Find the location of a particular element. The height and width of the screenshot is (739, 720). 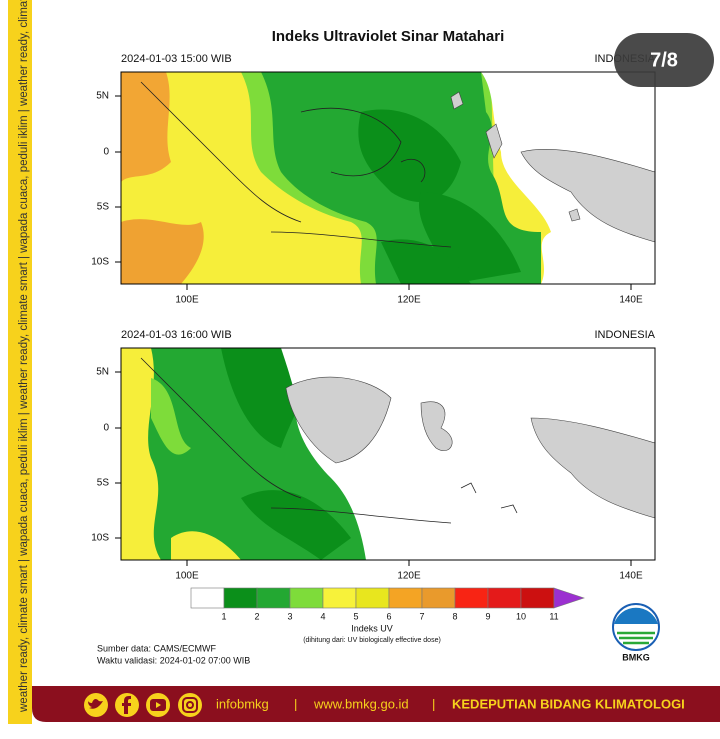

footer-department: KEDEPUTIAN BIDANG KLIMATOLOGI is located at coordinates (568, 703).